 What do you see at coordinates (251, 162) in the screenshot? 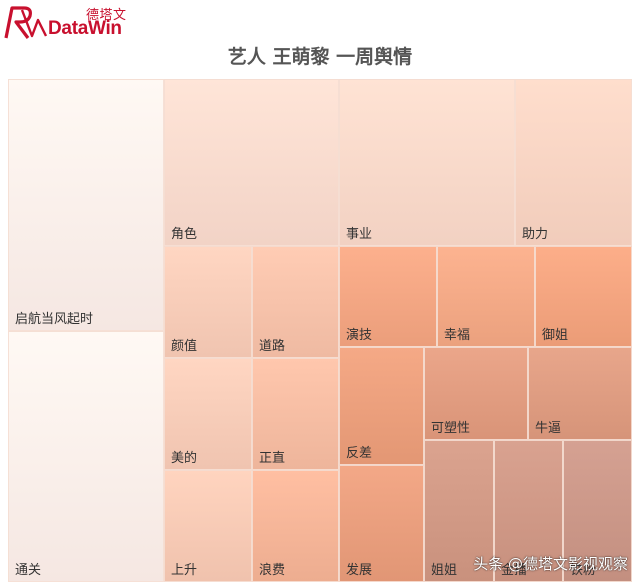
I see `treemap-tile: 角色` at bounding box center [251, 162].